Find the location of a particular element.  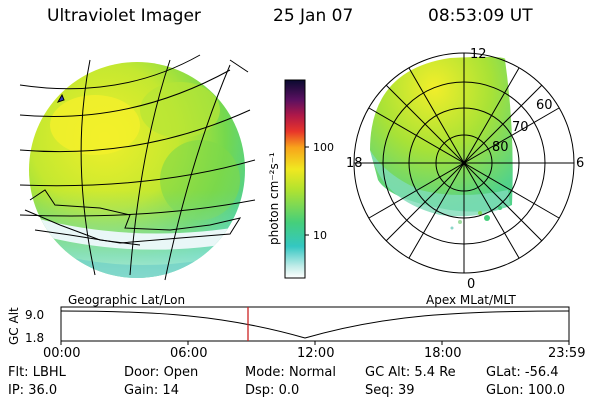

status-filter: Flt: LBHL is located at coordinates (37, 372).